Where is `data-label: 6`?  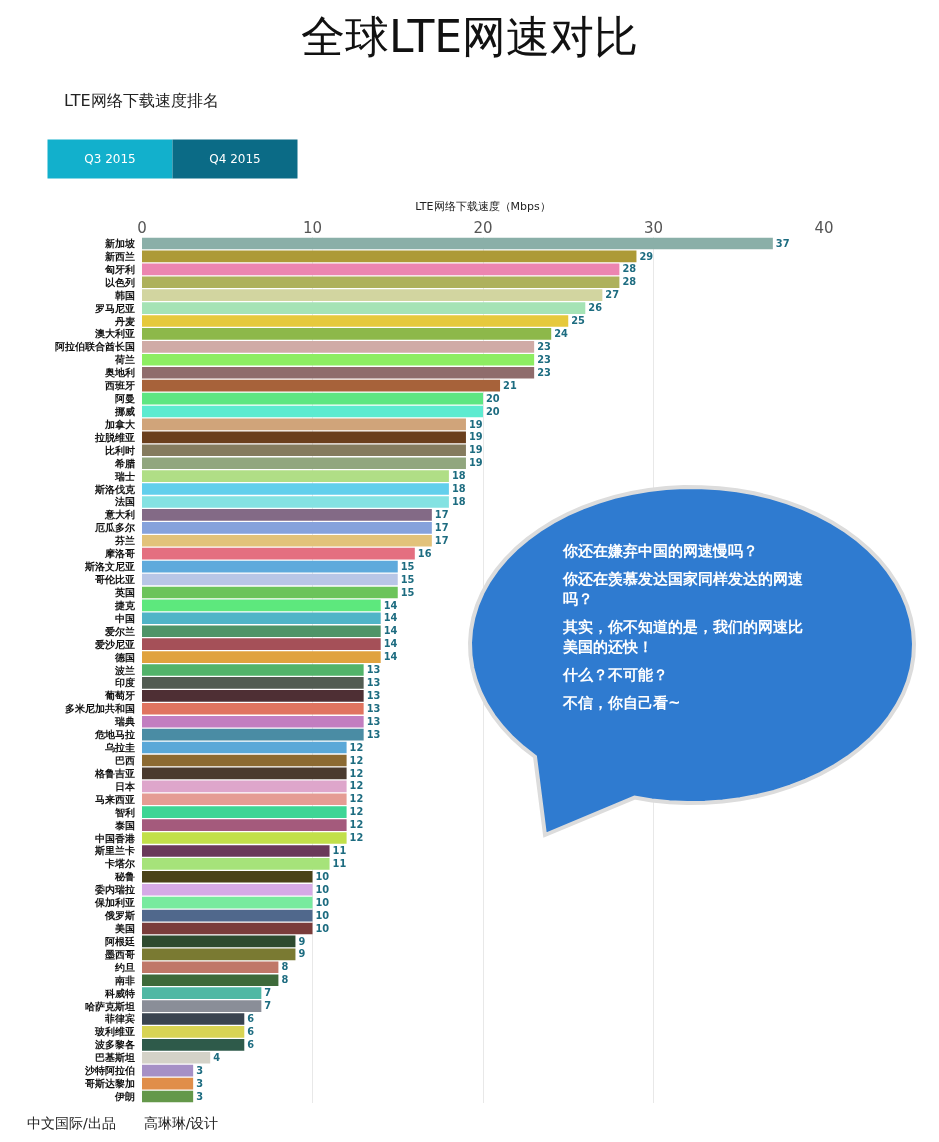
data-label: 6 is located at coordinates (251, 1032).